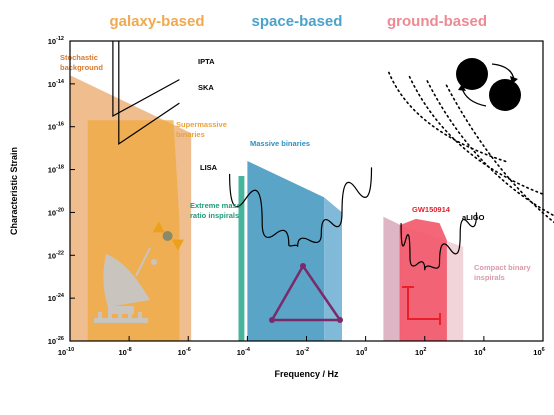 The width and height of the screenshot is (554, 415). I want to click on x-tick-label: 10⁻¹⁰, so click(66, 352).